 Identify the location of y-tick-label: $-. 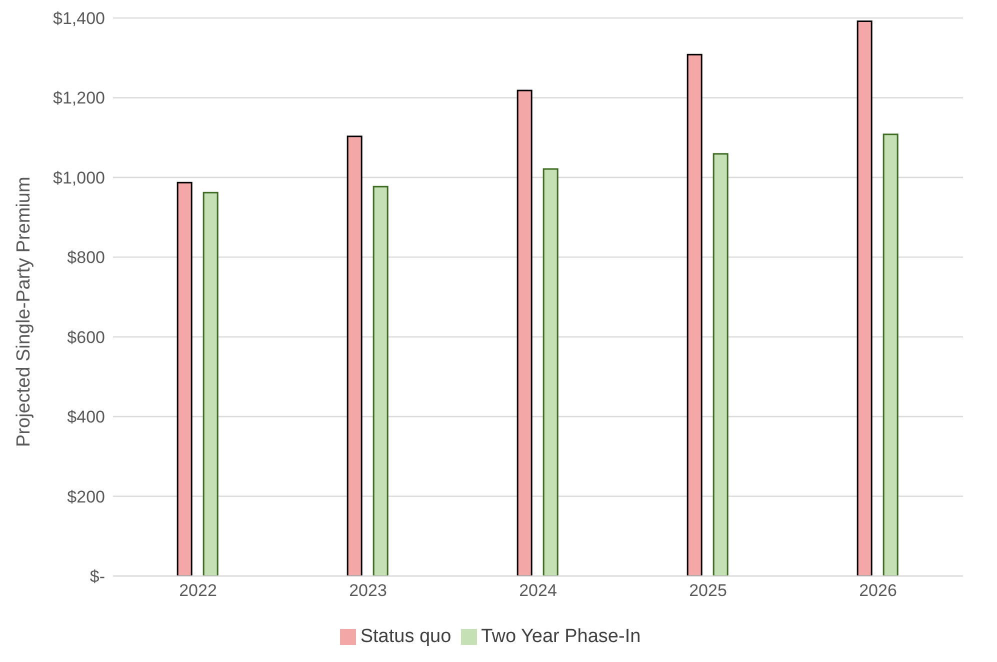
(97, 576).